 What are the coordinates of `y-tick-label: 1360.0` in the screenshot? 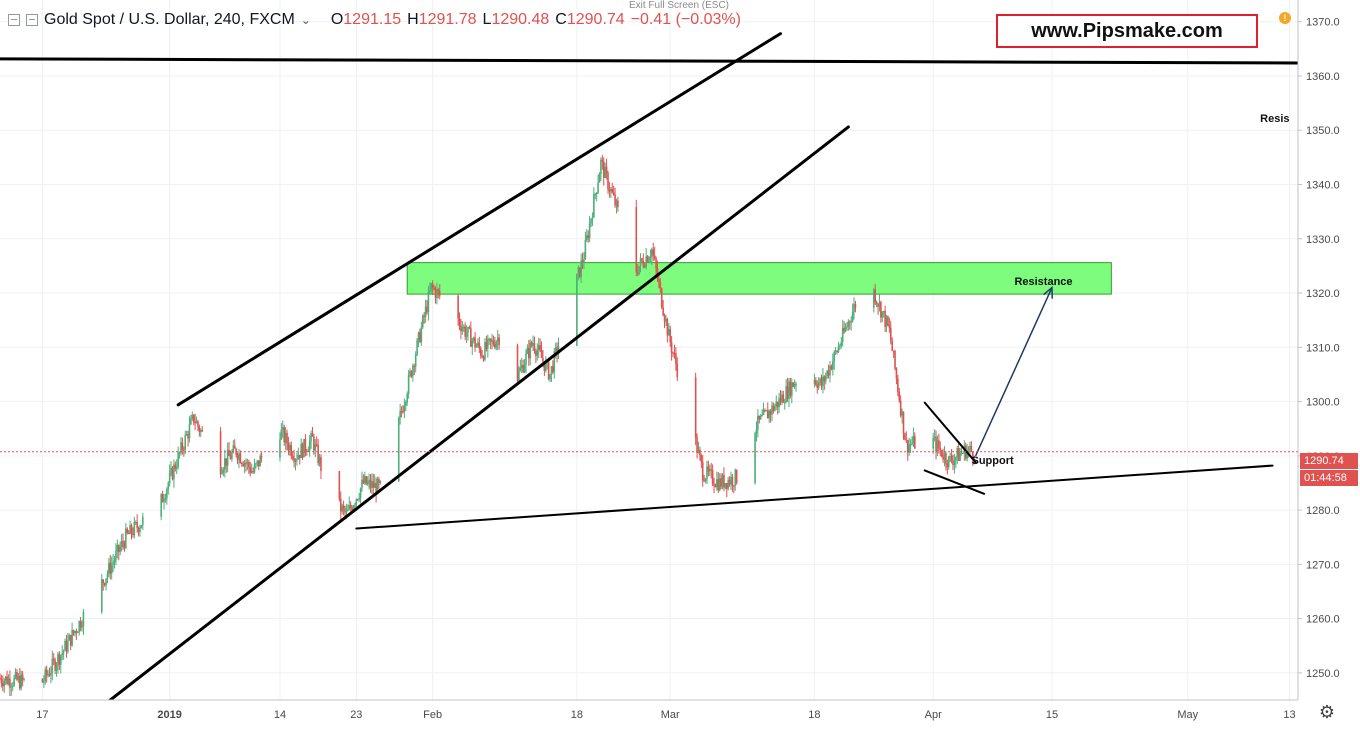 It's located at (1323, 77).